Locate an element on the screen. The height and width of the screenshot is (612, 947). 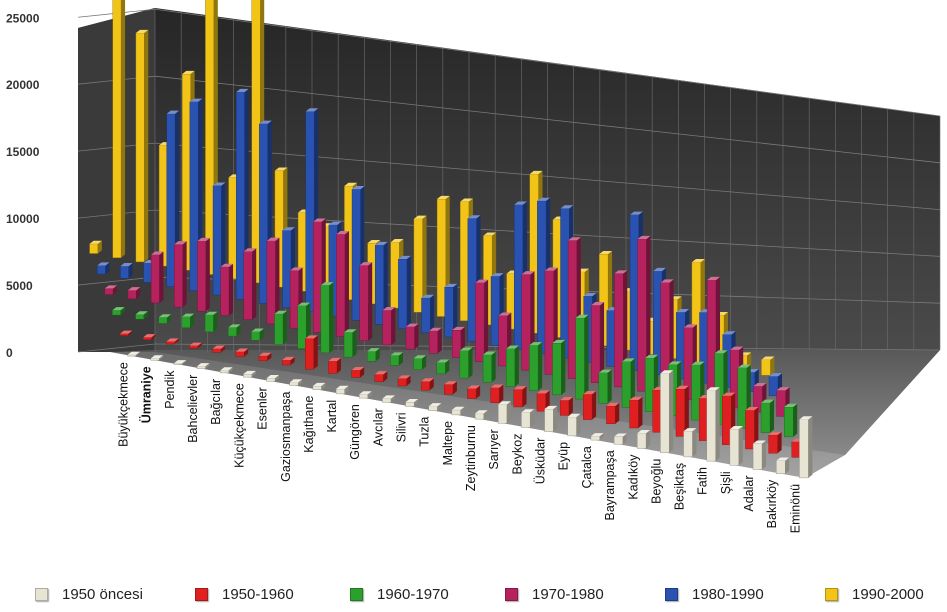
bar-eminonu-1990-2000 is located at coordinates (768, 366).